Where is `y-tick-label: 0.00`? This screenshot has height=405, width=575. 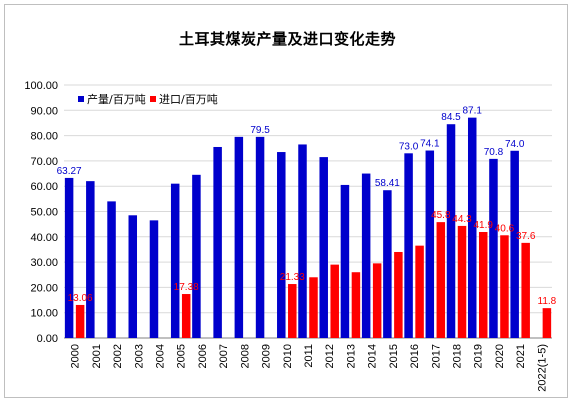 y-tick-label: 0.00 is located at coordinates (47, 339).